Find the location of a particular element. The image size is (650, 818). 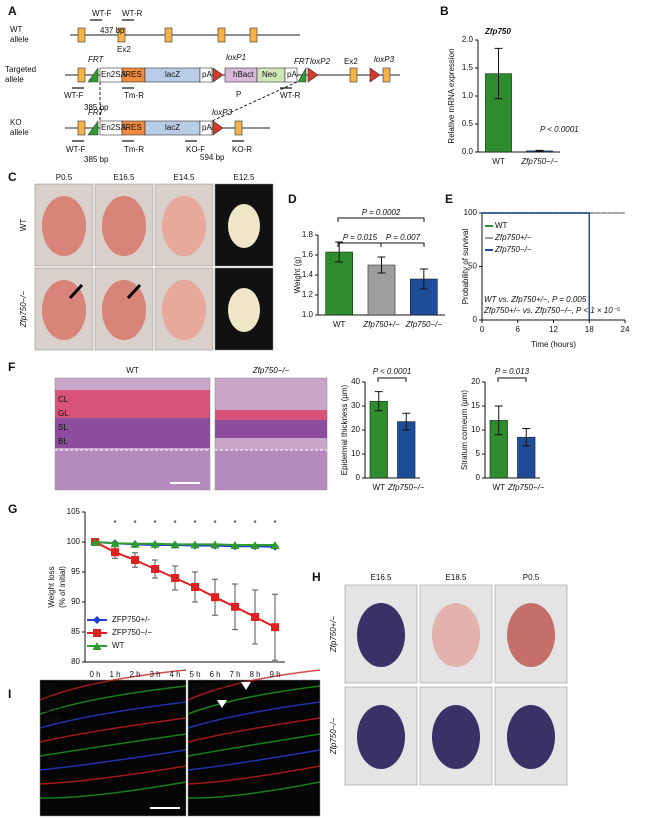

x-tick-label: 18 is located at coordinates (589, 329).